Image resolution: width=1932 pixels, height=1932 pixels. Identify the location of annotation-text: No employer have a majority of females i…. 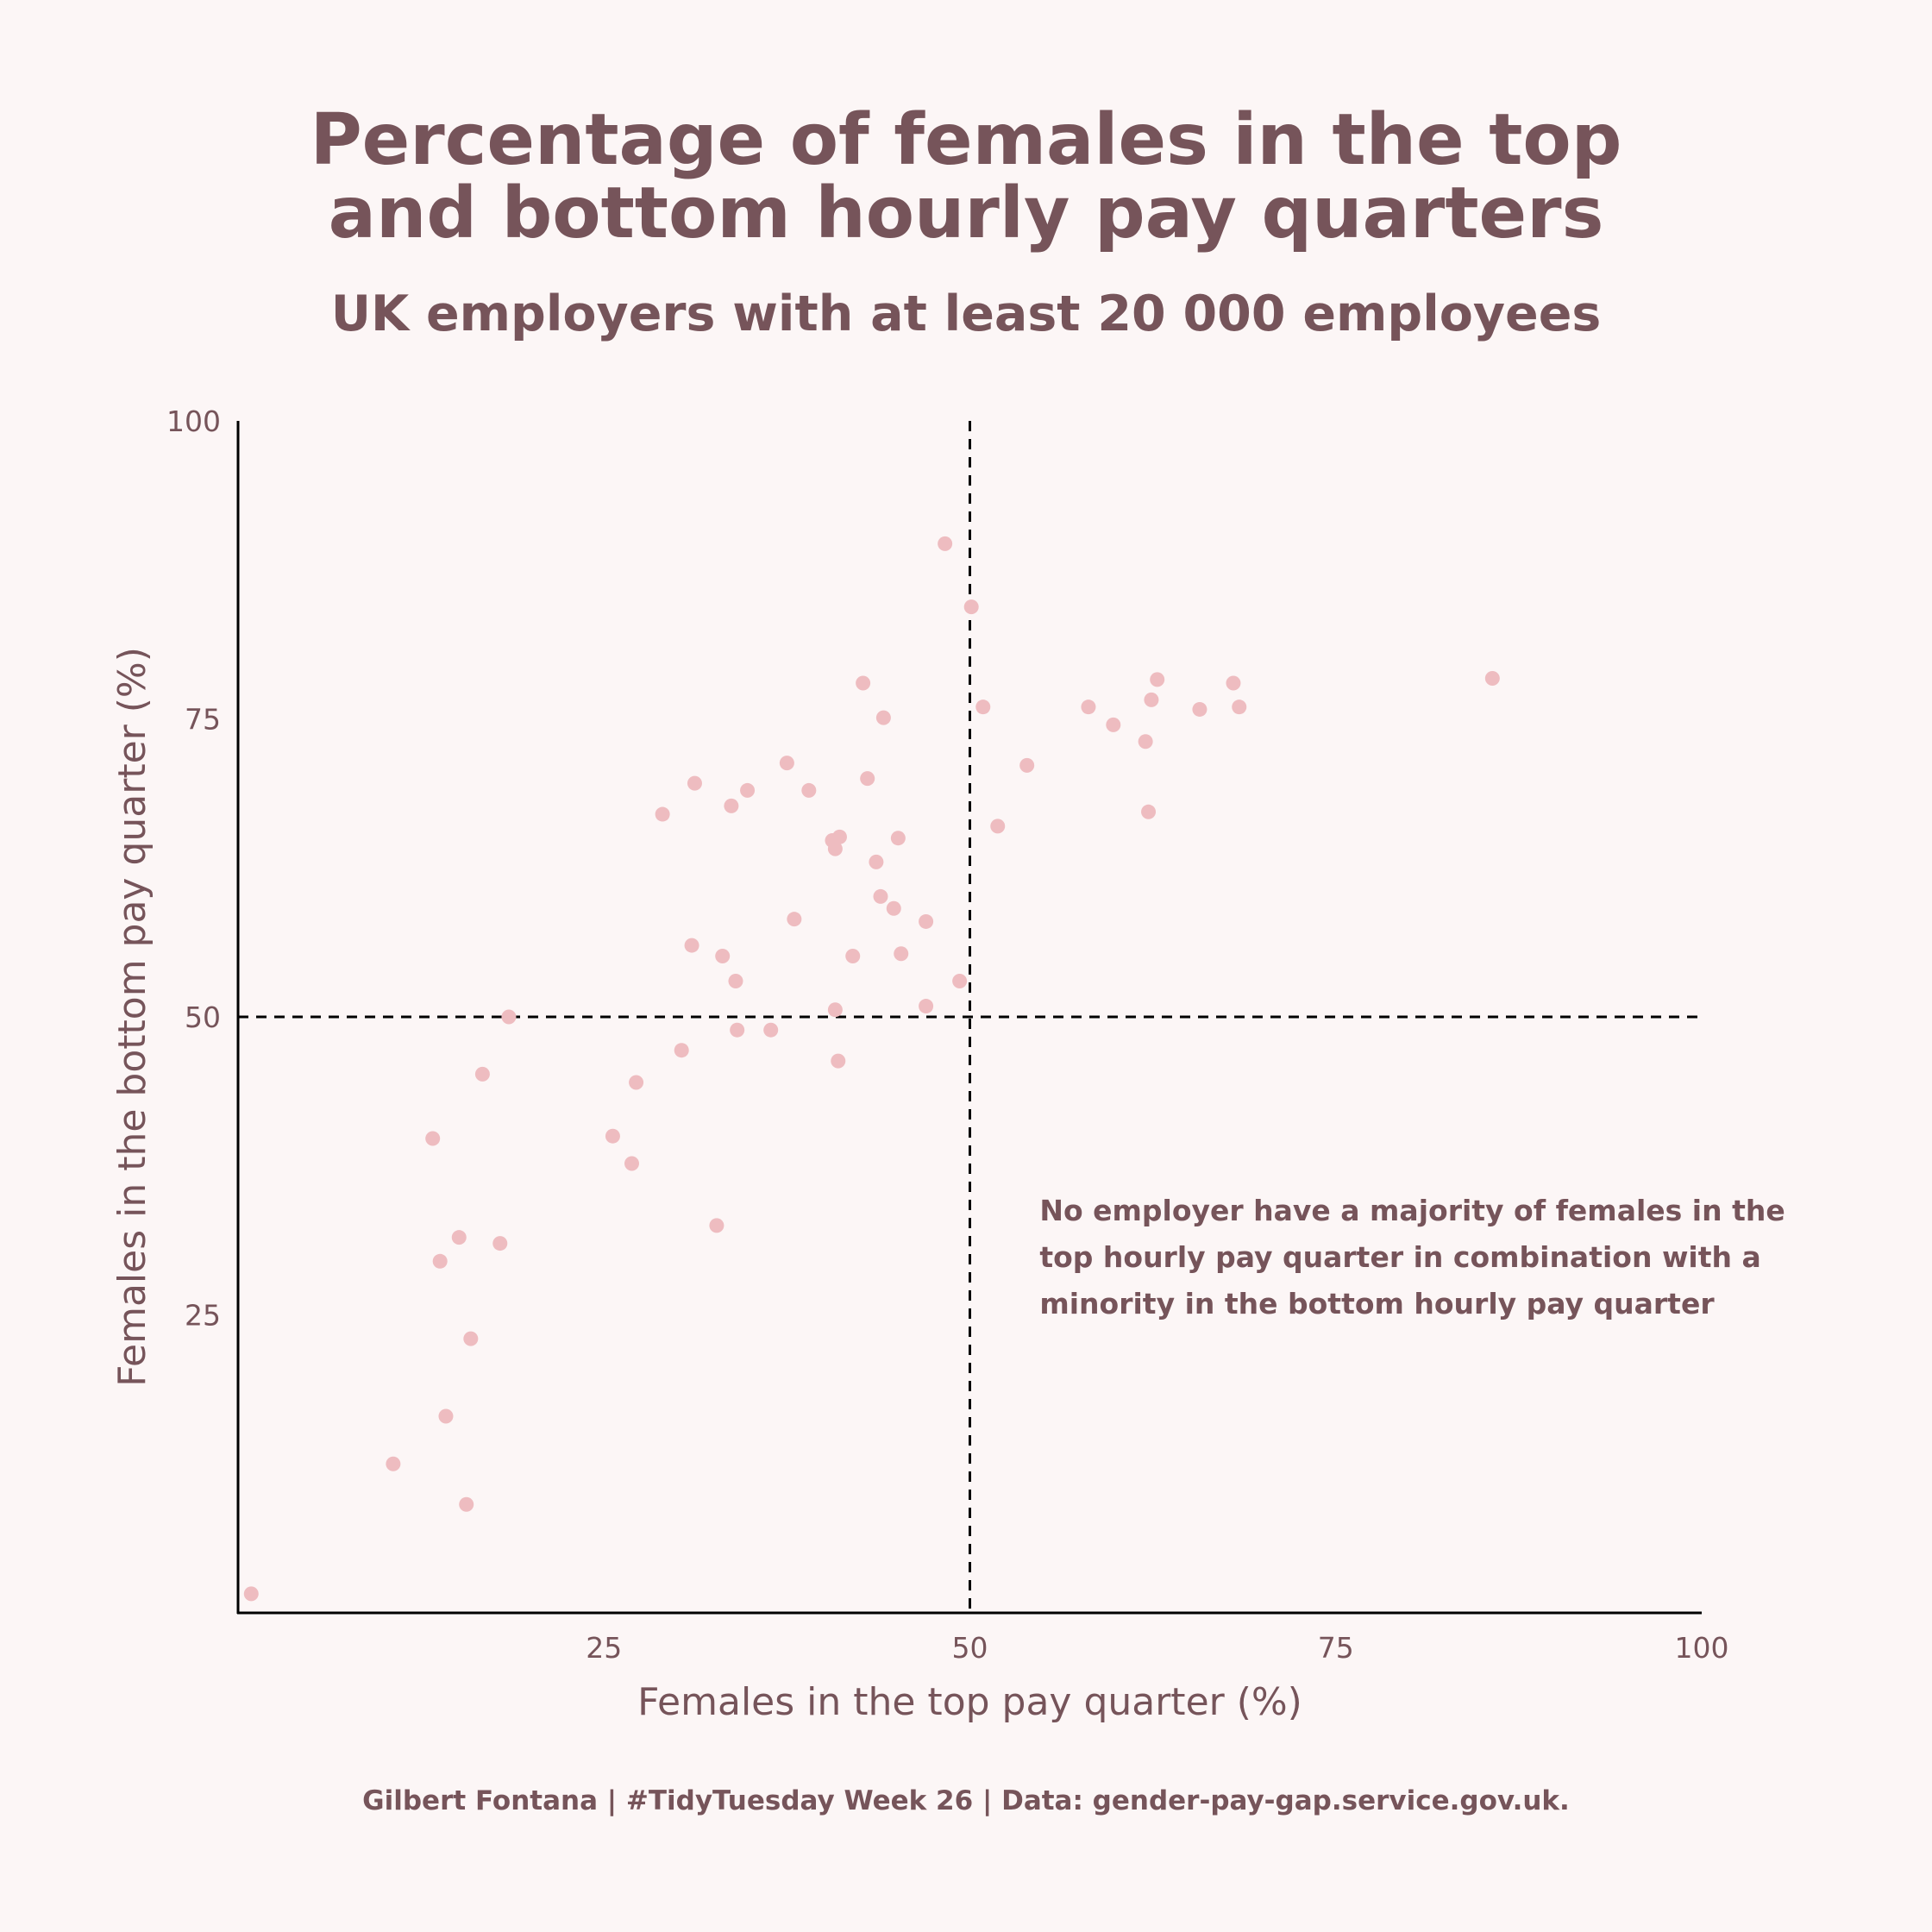
(1412, 1257).